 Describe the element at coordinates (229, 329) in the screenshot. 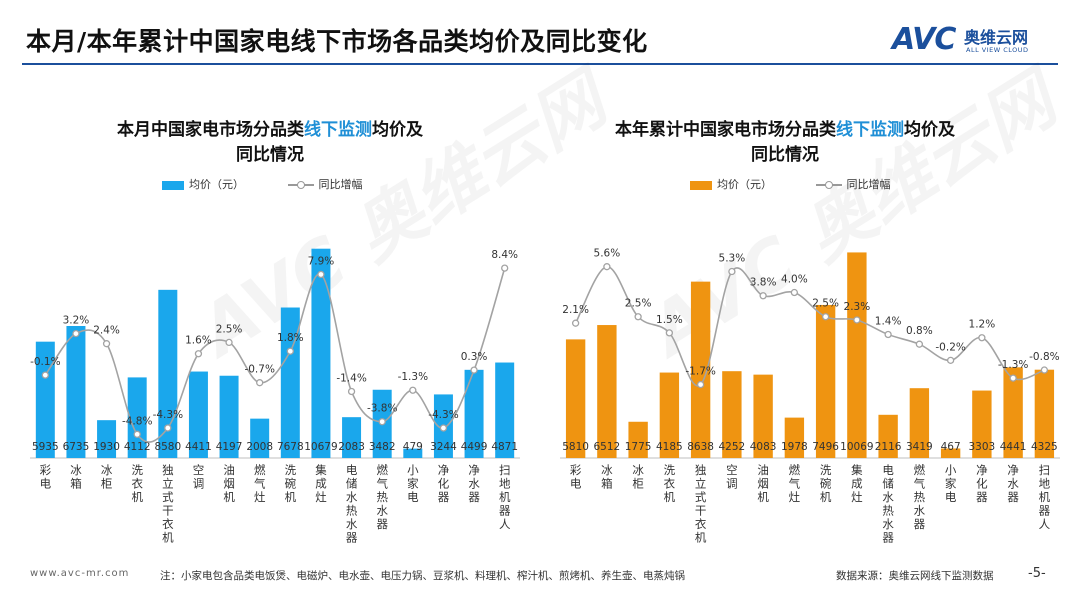

I see `yoy-label: 2.5%` at that location.